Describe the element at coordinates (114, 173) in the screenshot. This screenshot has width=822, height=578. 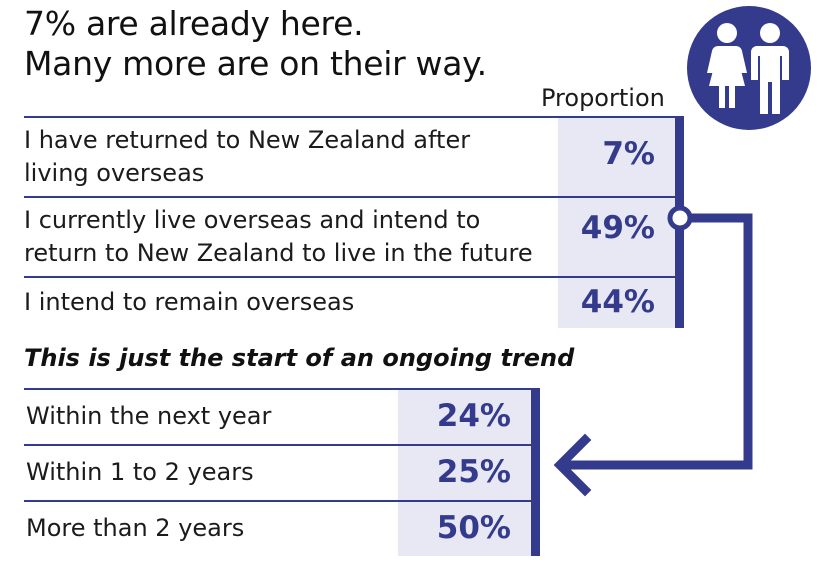
I see `row-label-line-2: living overseas` at that location.